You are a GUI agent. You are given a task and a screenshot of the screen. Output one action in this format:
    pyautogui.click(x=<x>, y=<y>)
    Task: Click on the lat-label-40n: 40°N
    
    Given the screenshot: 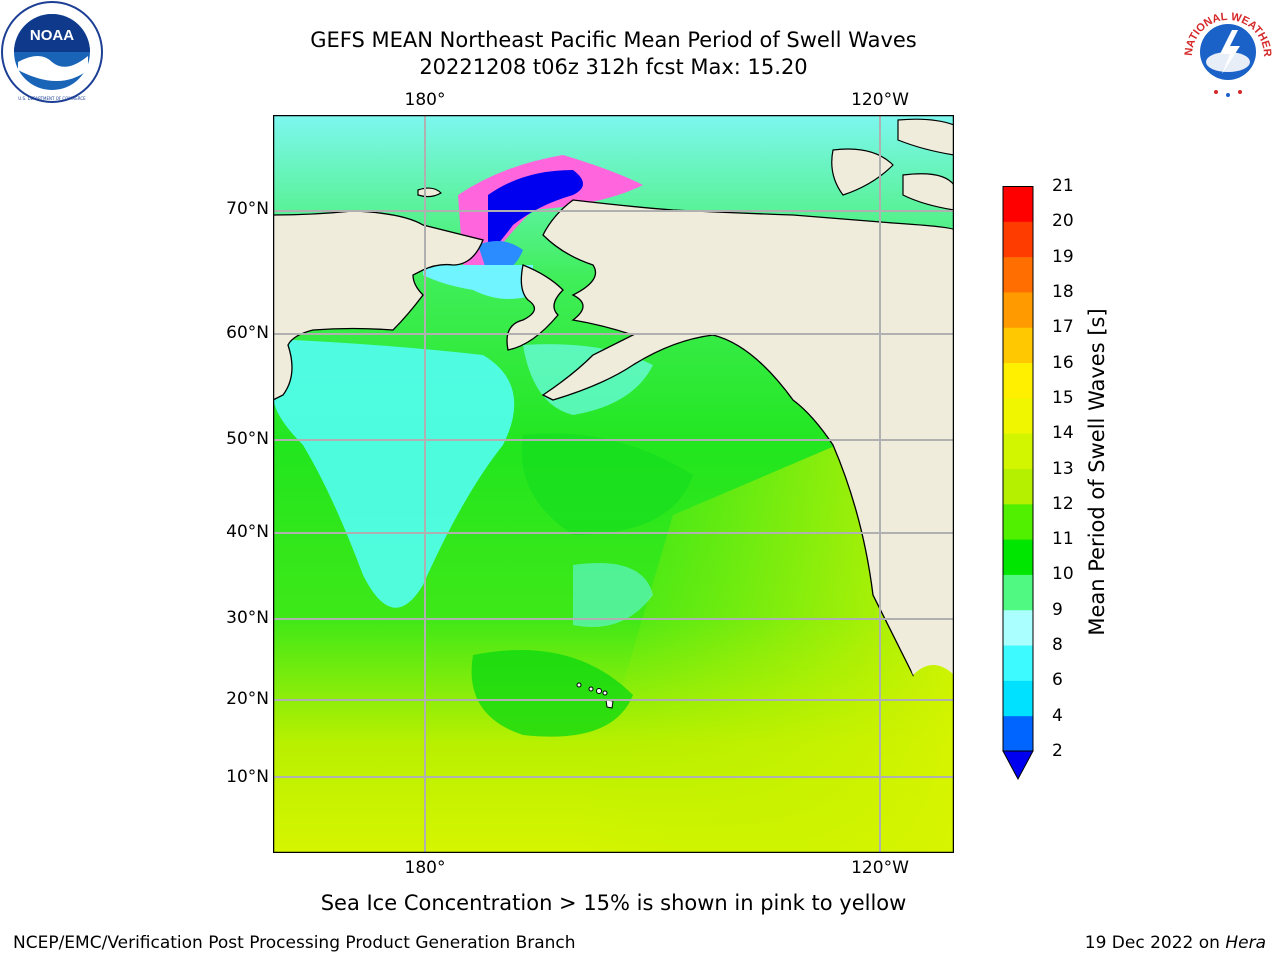 What is the action you would take?
    pyautogui.click(x=247, y=532)
    